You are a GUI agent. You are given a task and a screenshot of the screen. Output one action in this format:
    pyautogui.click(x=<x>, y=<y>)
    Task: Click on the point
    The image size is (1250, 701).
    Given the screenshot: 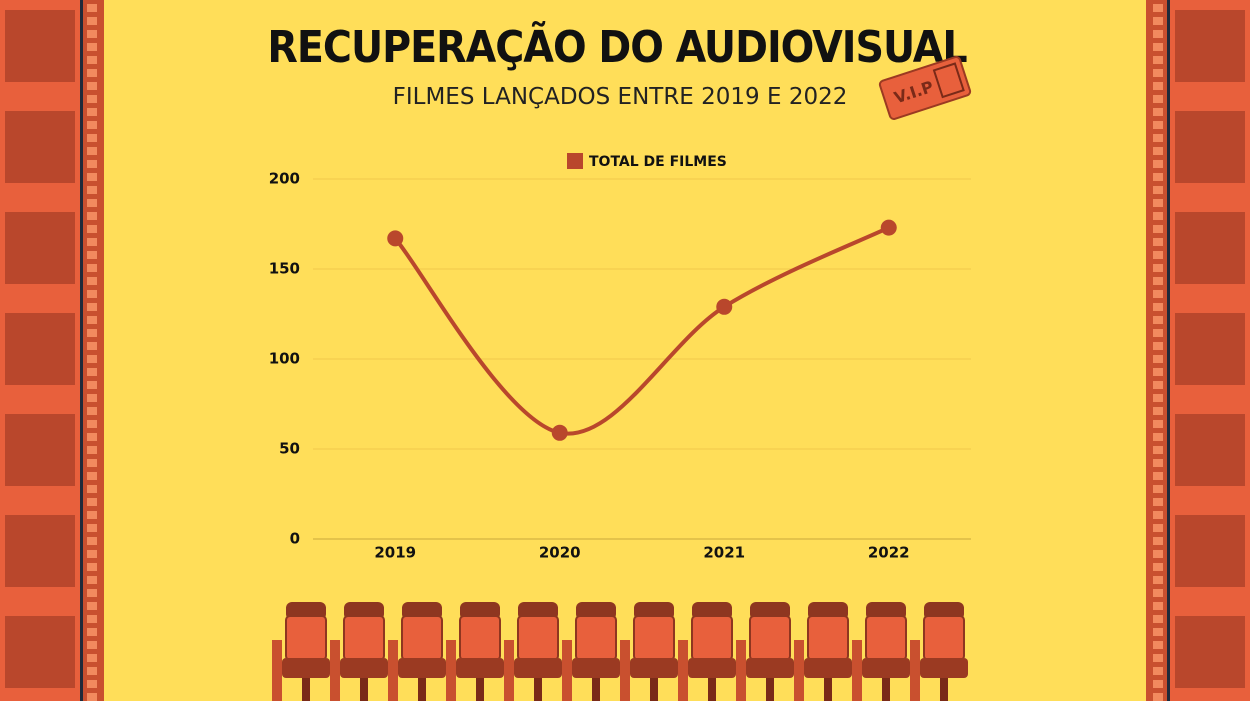 What is the action you would take?
    pyautogui.click(x=395, y=238)
    